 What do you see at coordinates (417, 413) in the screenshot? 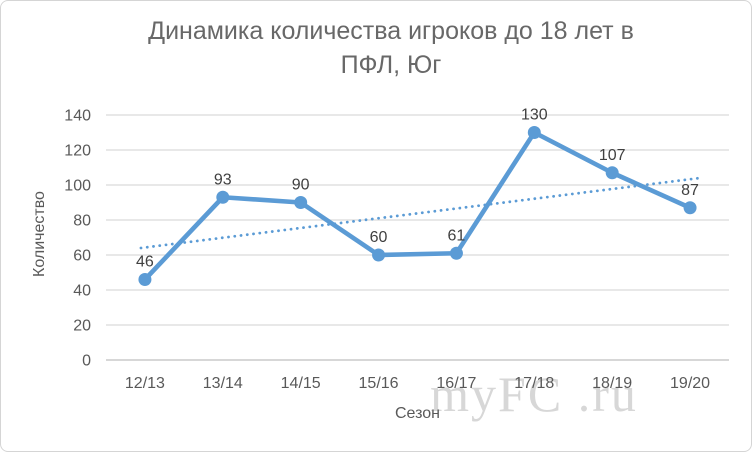
I see `x-axis-title: Сезон` at bounding box center [417, 413].